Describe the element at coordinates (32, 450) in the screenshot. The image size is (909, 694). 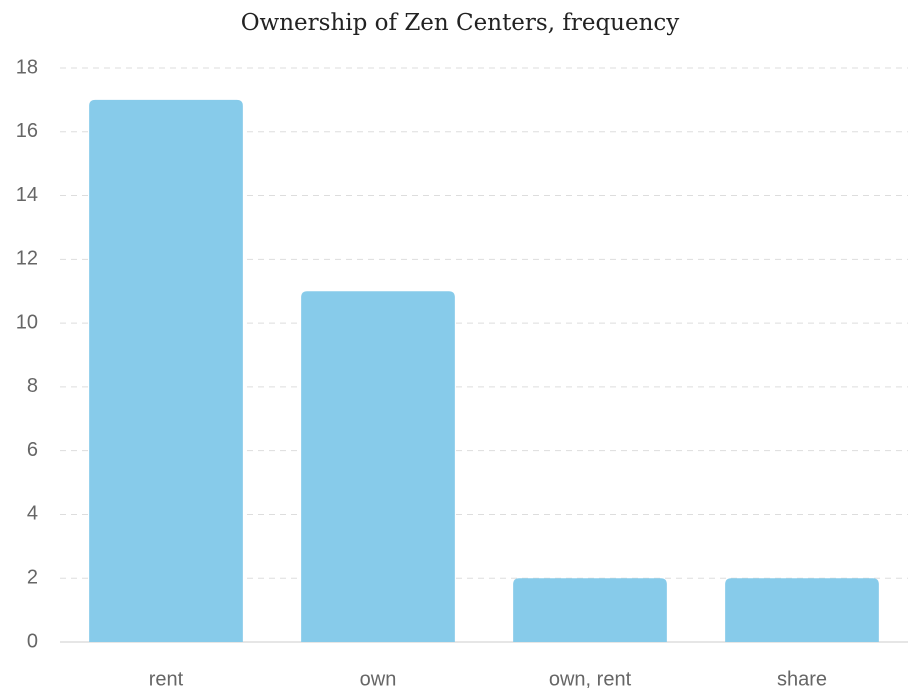
I see `y-tick-label: 6` at that location.